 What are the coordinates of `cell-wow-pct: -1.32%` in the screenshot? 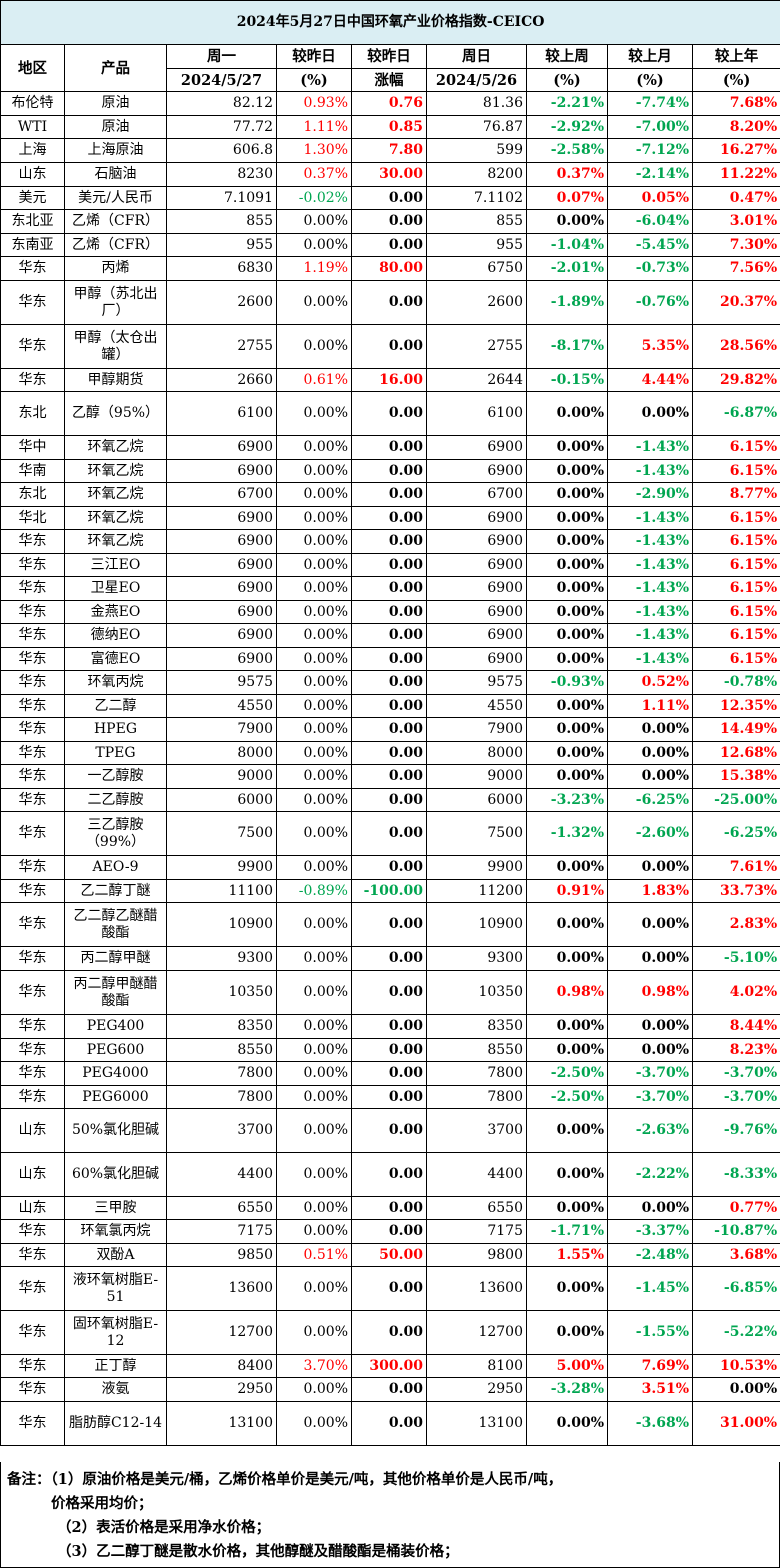 It's located at (567, 833).